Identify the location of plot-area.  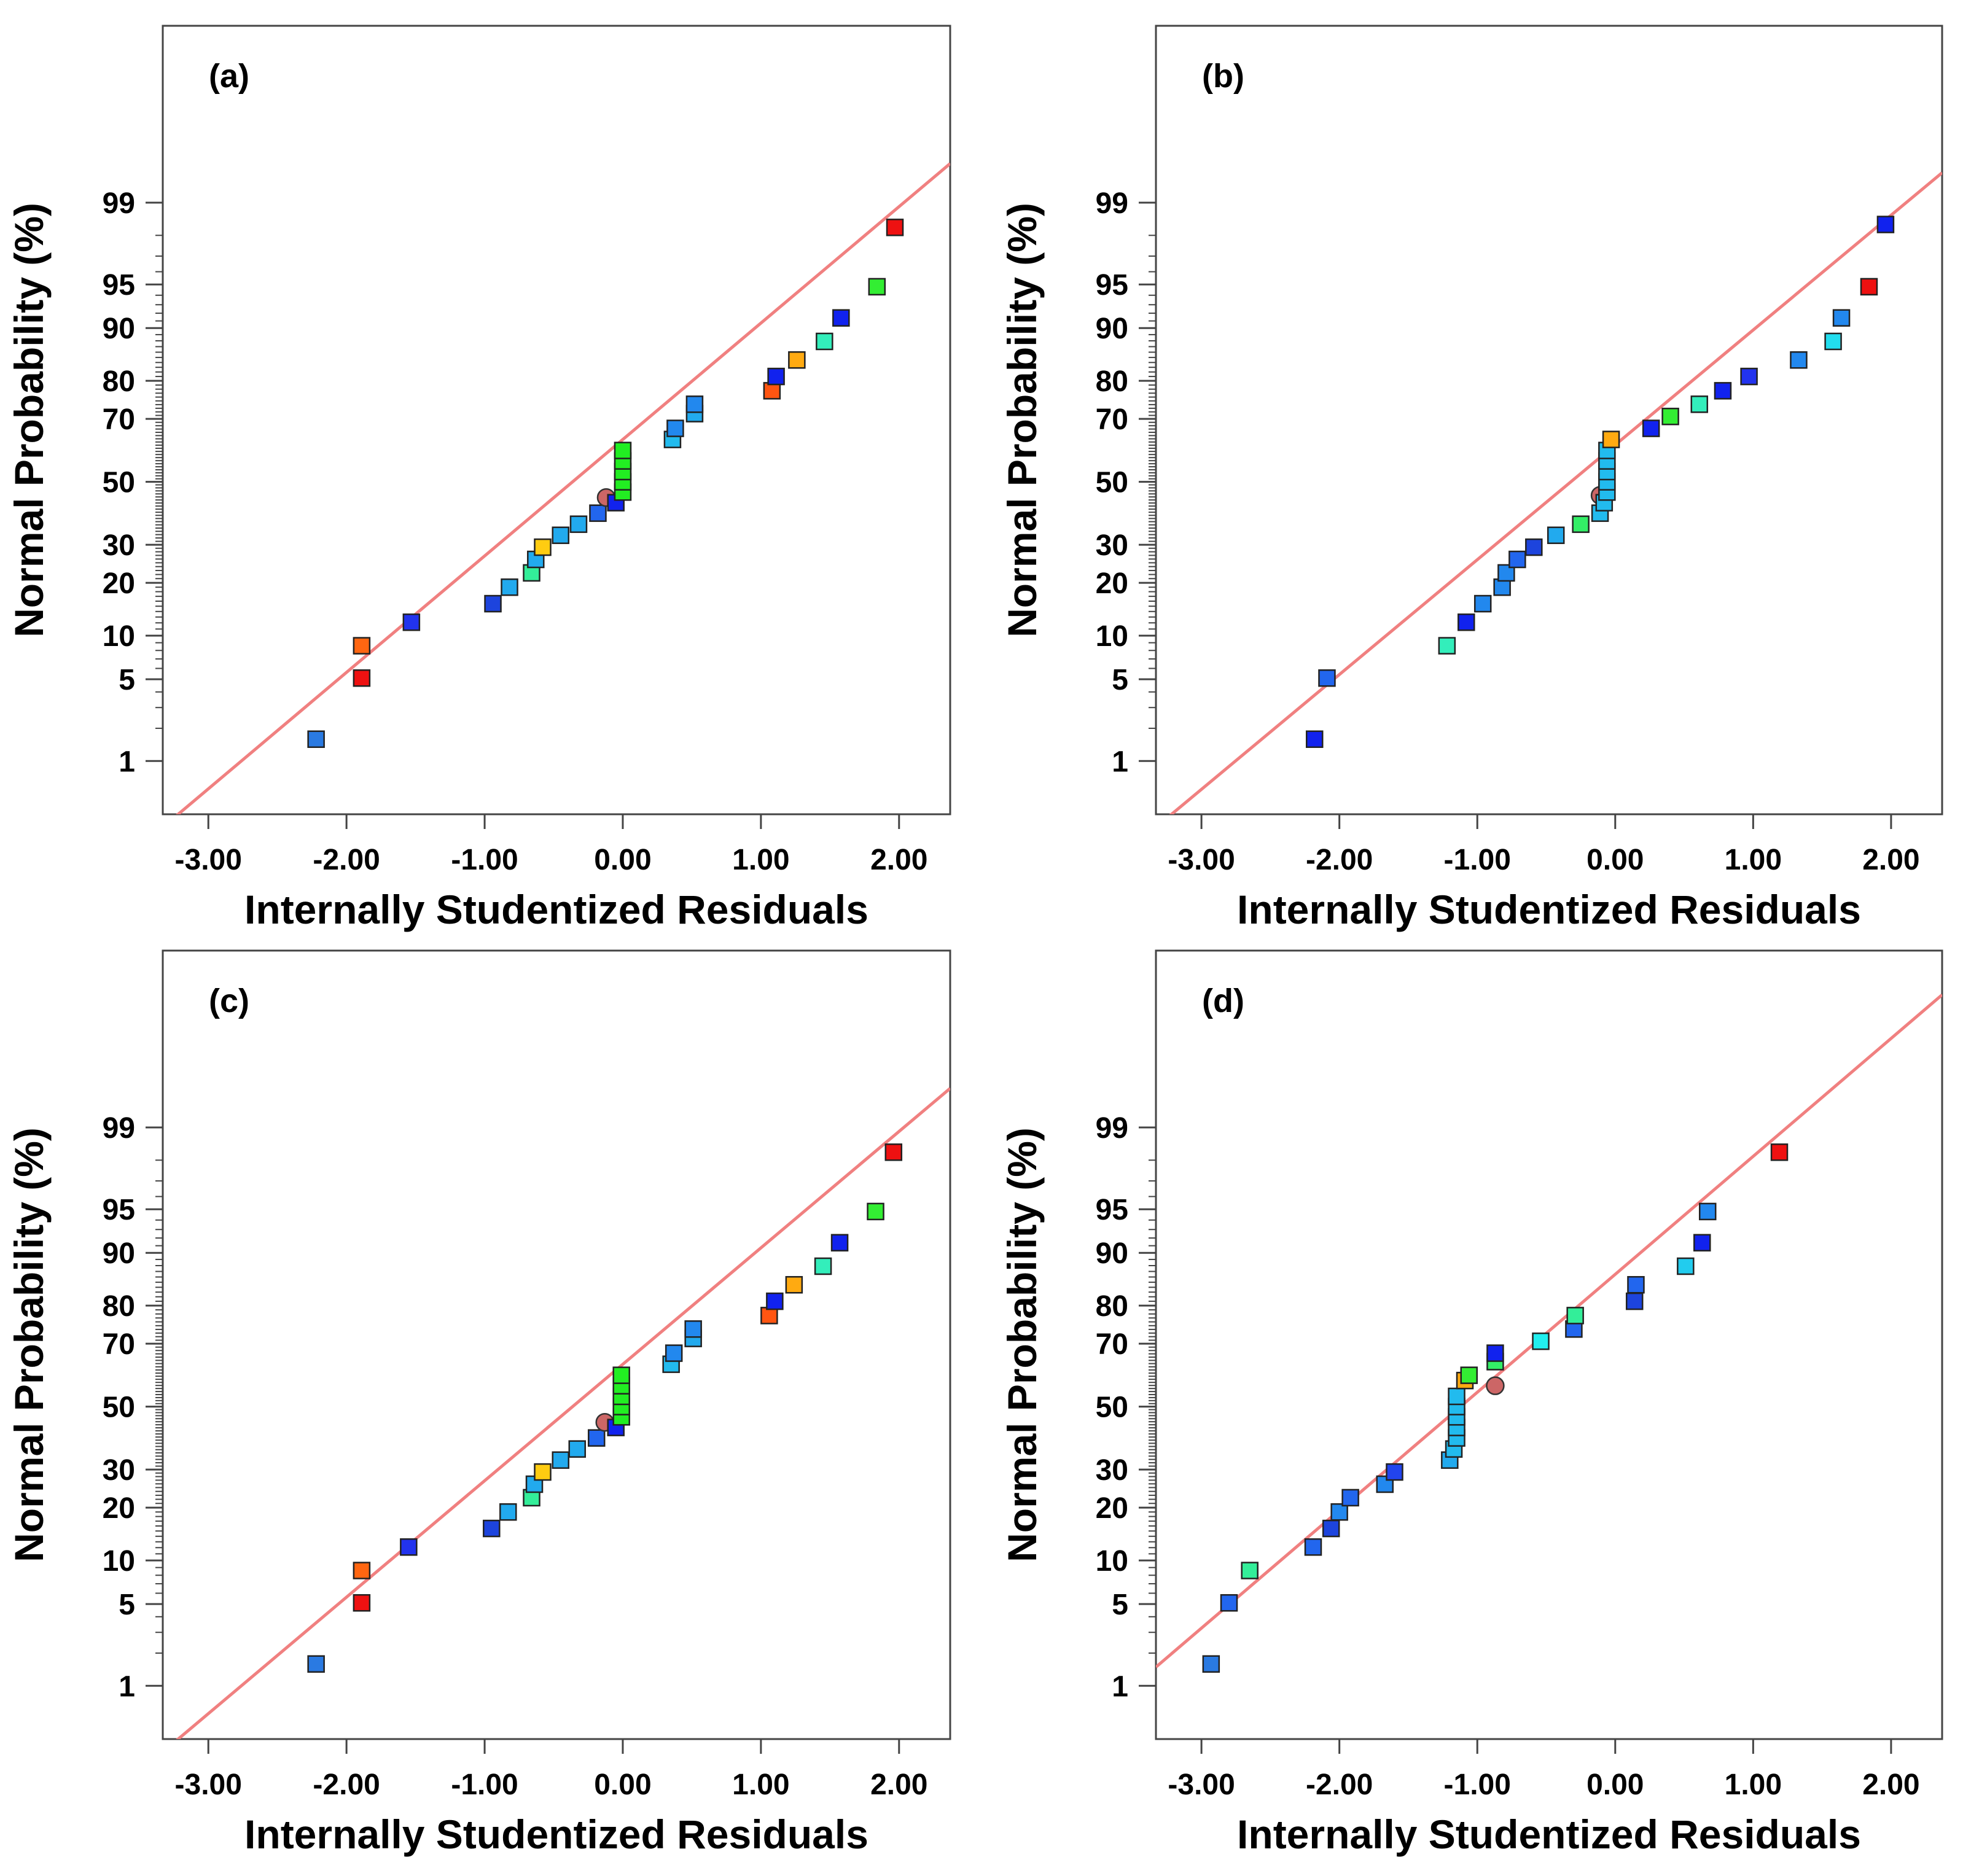
(563, 1413).